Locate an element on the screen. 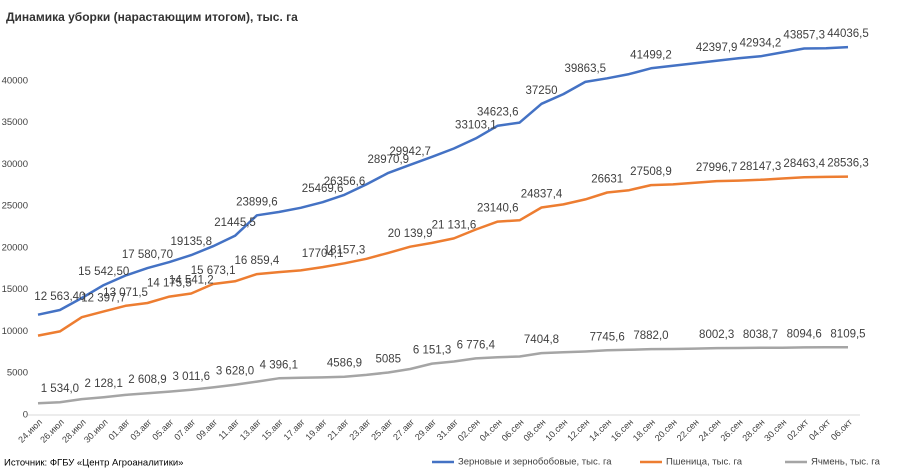  value-label: 13 071,5 is located at coordinates (125, 293).